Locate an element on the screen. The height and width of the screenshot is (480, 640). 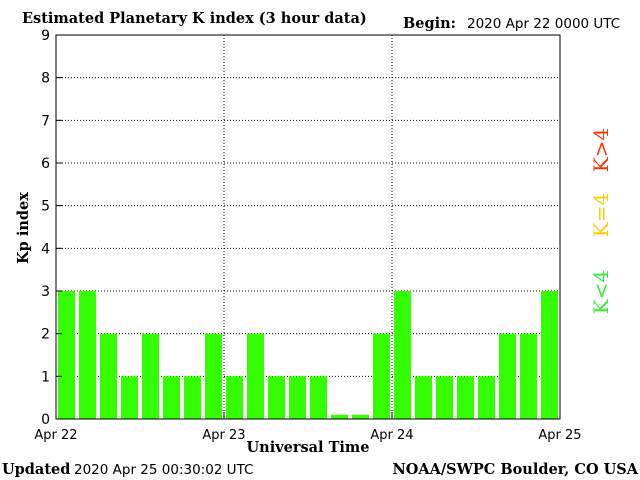
begin-label: Begin: is located at coordinates (429, 23).